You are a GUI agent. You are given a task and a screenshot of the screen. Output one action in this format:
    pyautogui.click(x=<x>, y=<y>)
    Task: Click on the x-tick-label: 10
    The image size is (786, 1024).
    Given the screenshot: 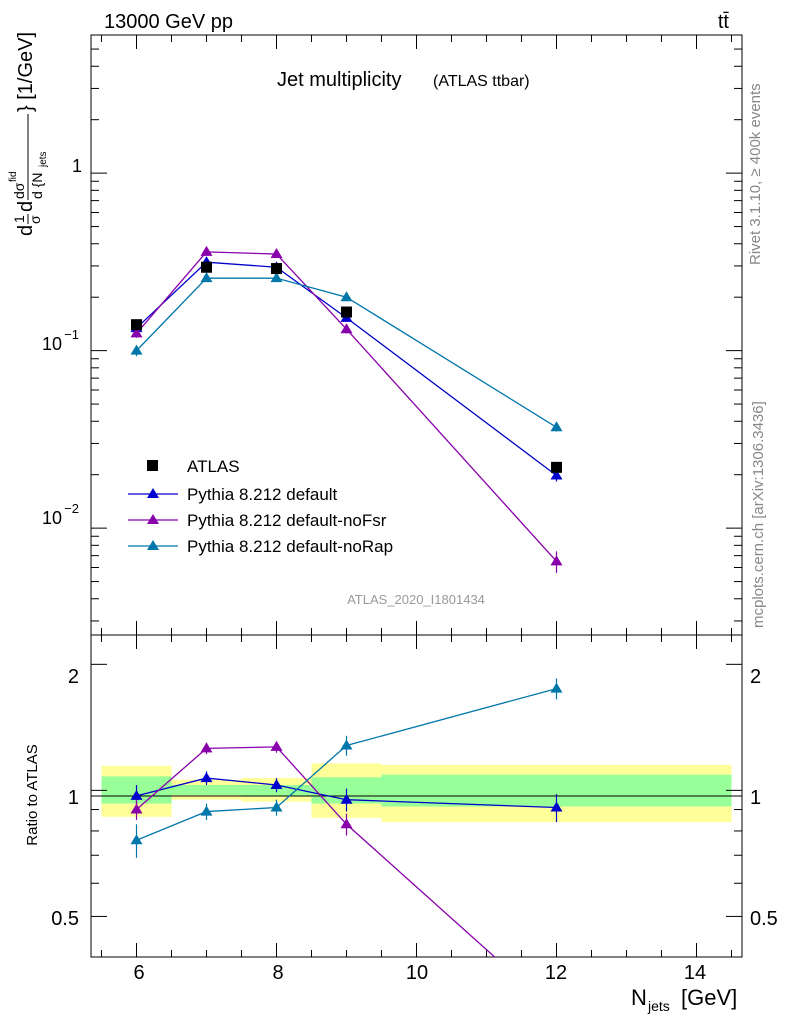 What is the action you would take?
    pyautogui.click(x=417, y=973)
    